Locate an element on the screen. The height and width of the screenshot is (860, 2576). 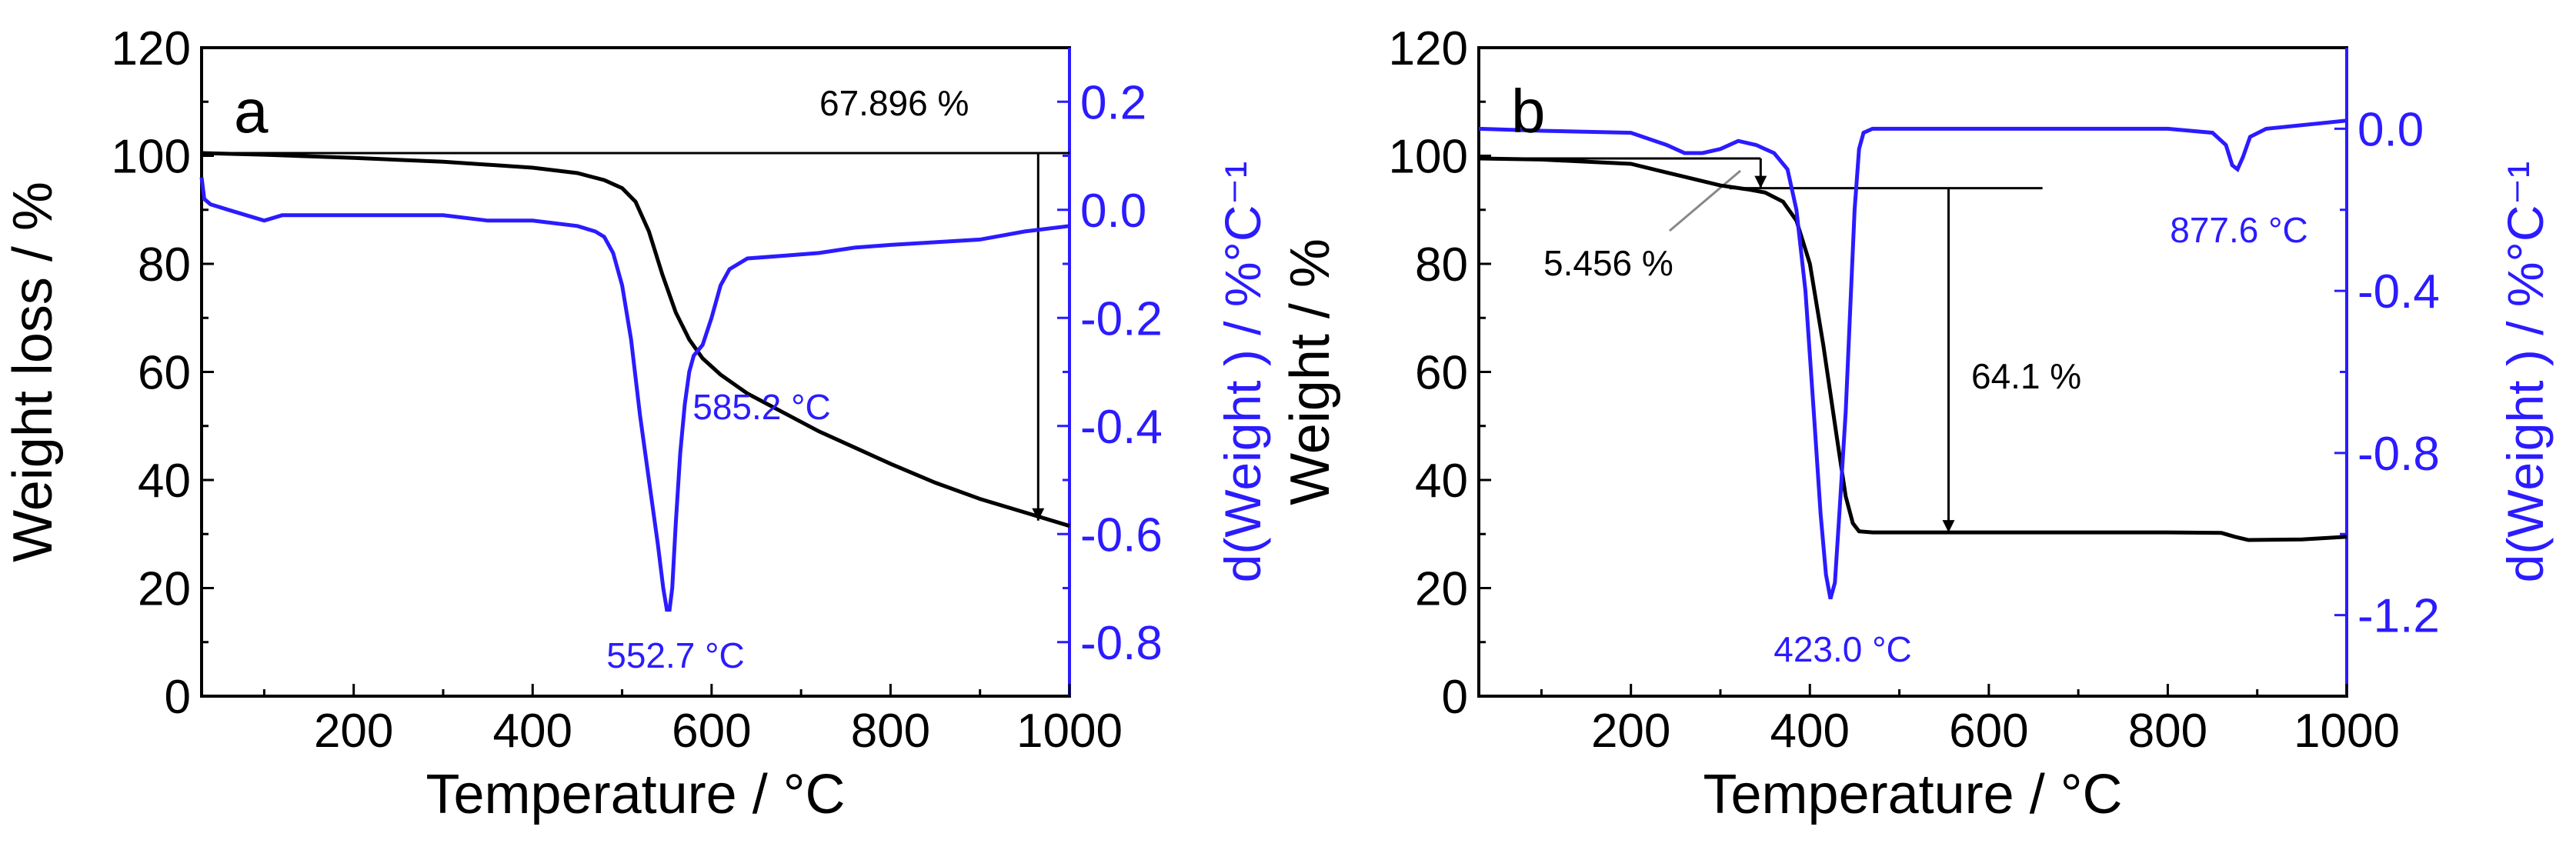
panel-a-annotations is located at coordinates (635, 336).